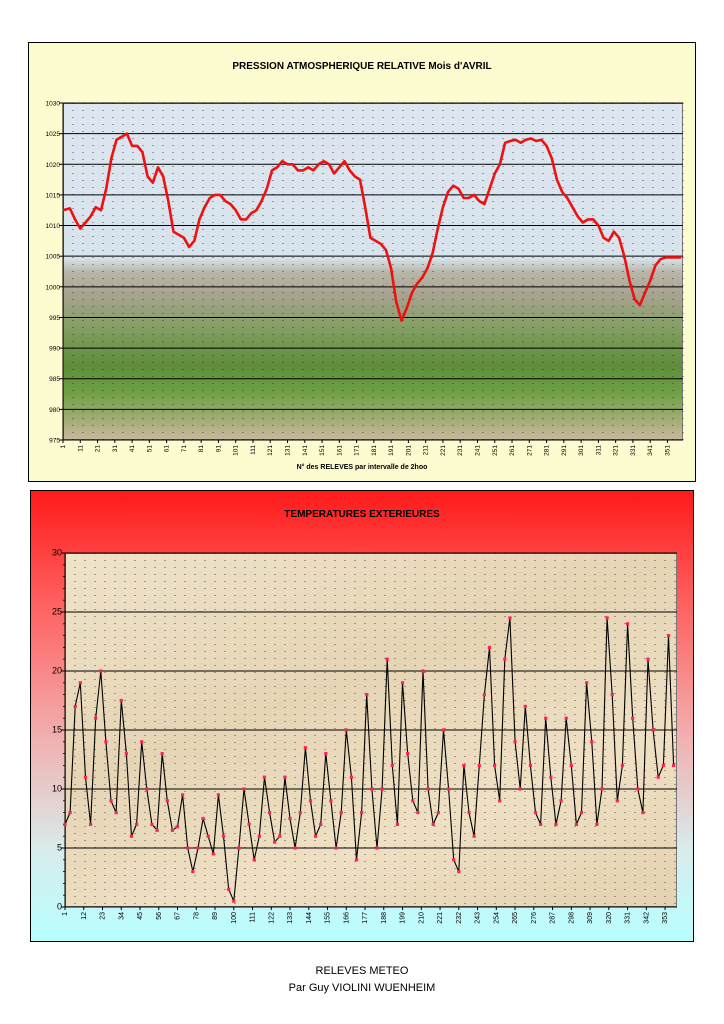 The image size is (724, 1024). What do you see at coordinates (54, 379) in the screenshot?
I see `pressure-ytick-label: 985` at bounding box center [54, 379].